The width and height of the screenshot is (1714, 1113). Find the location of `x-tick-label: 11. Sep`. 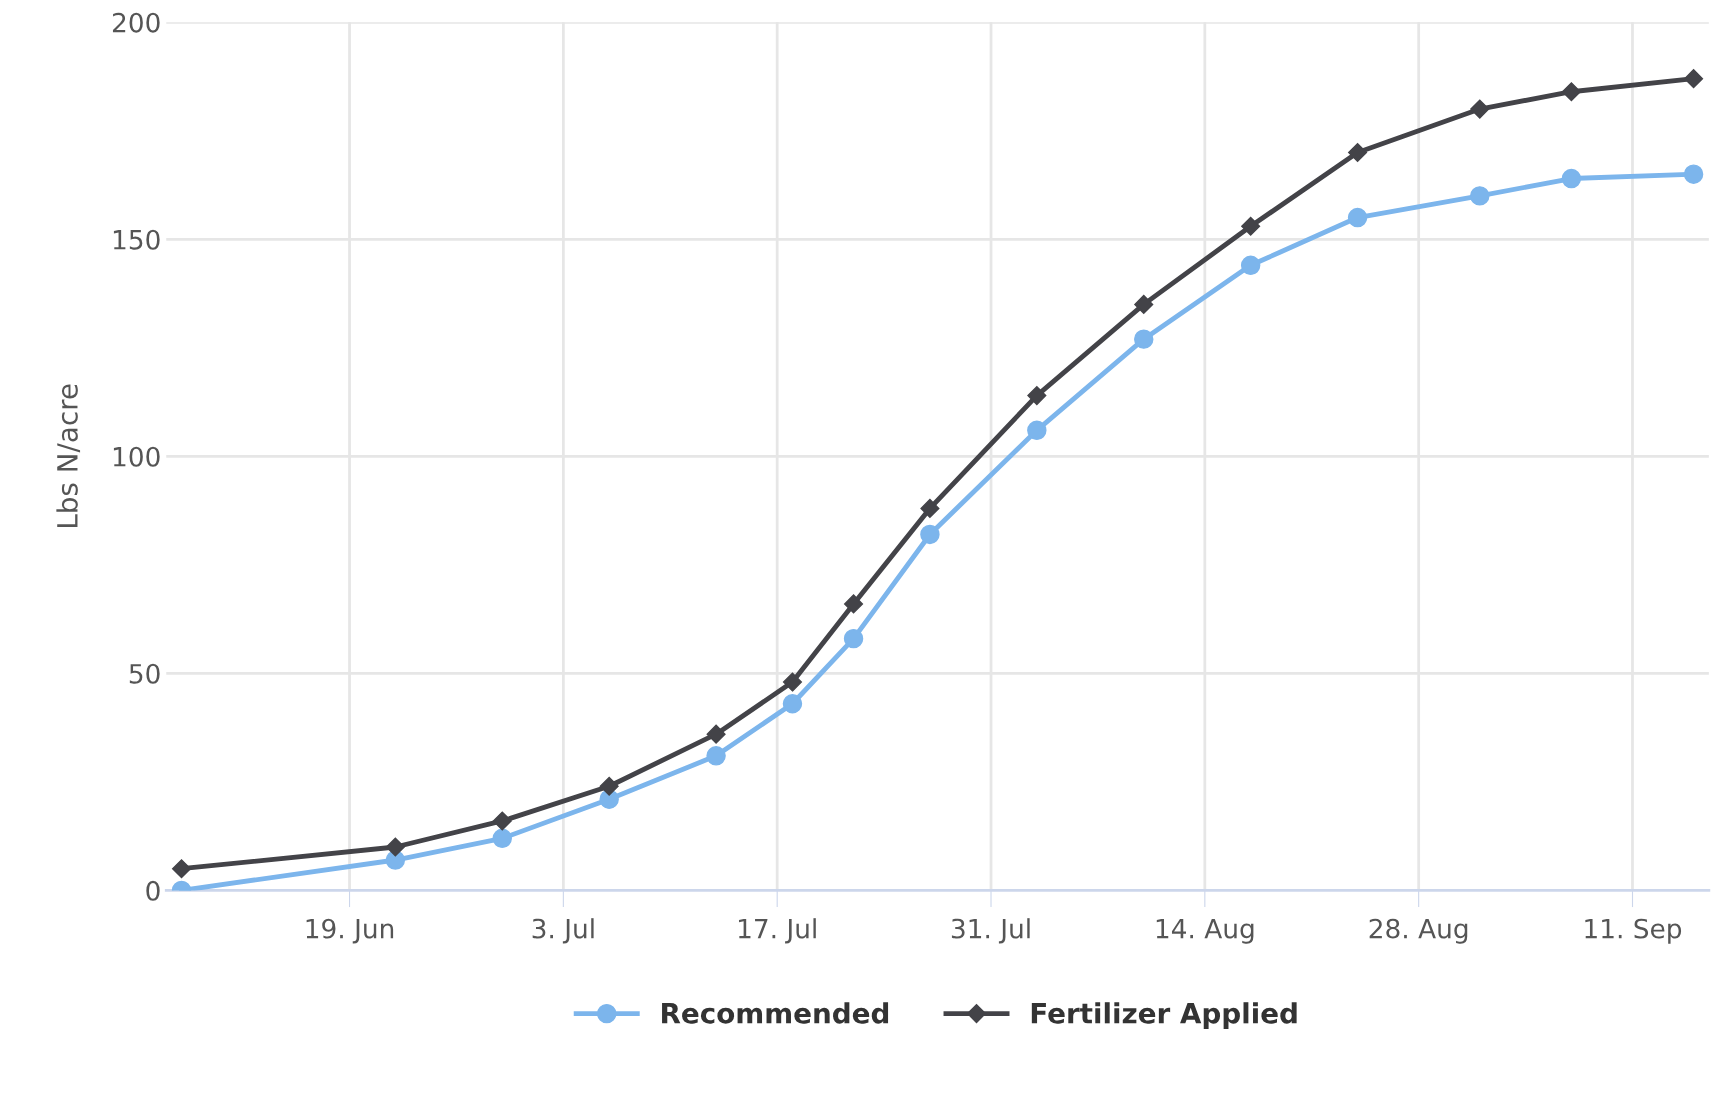

x-tick-label: 11. Sep is located at coordinates (1633, 931).